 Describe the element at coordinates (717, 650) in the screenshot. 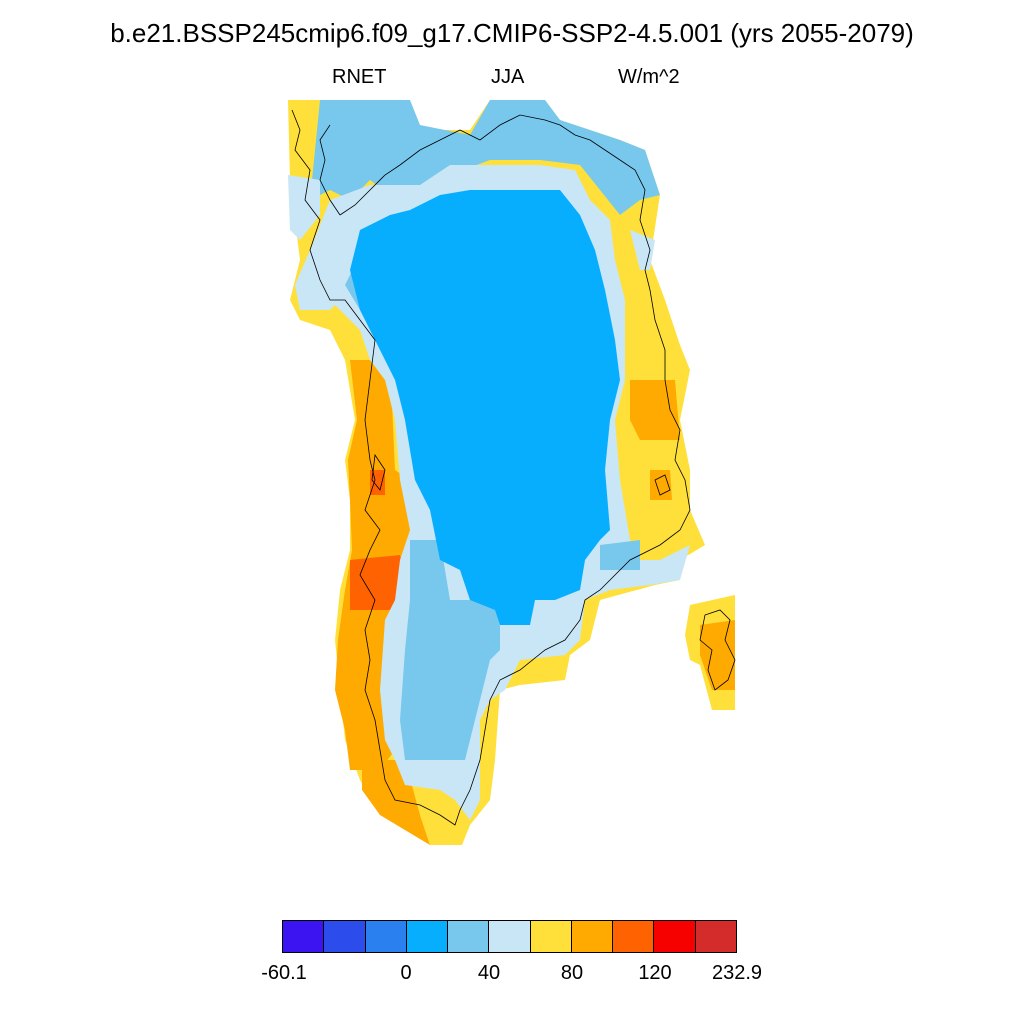

I see `island-coastline` at that location.